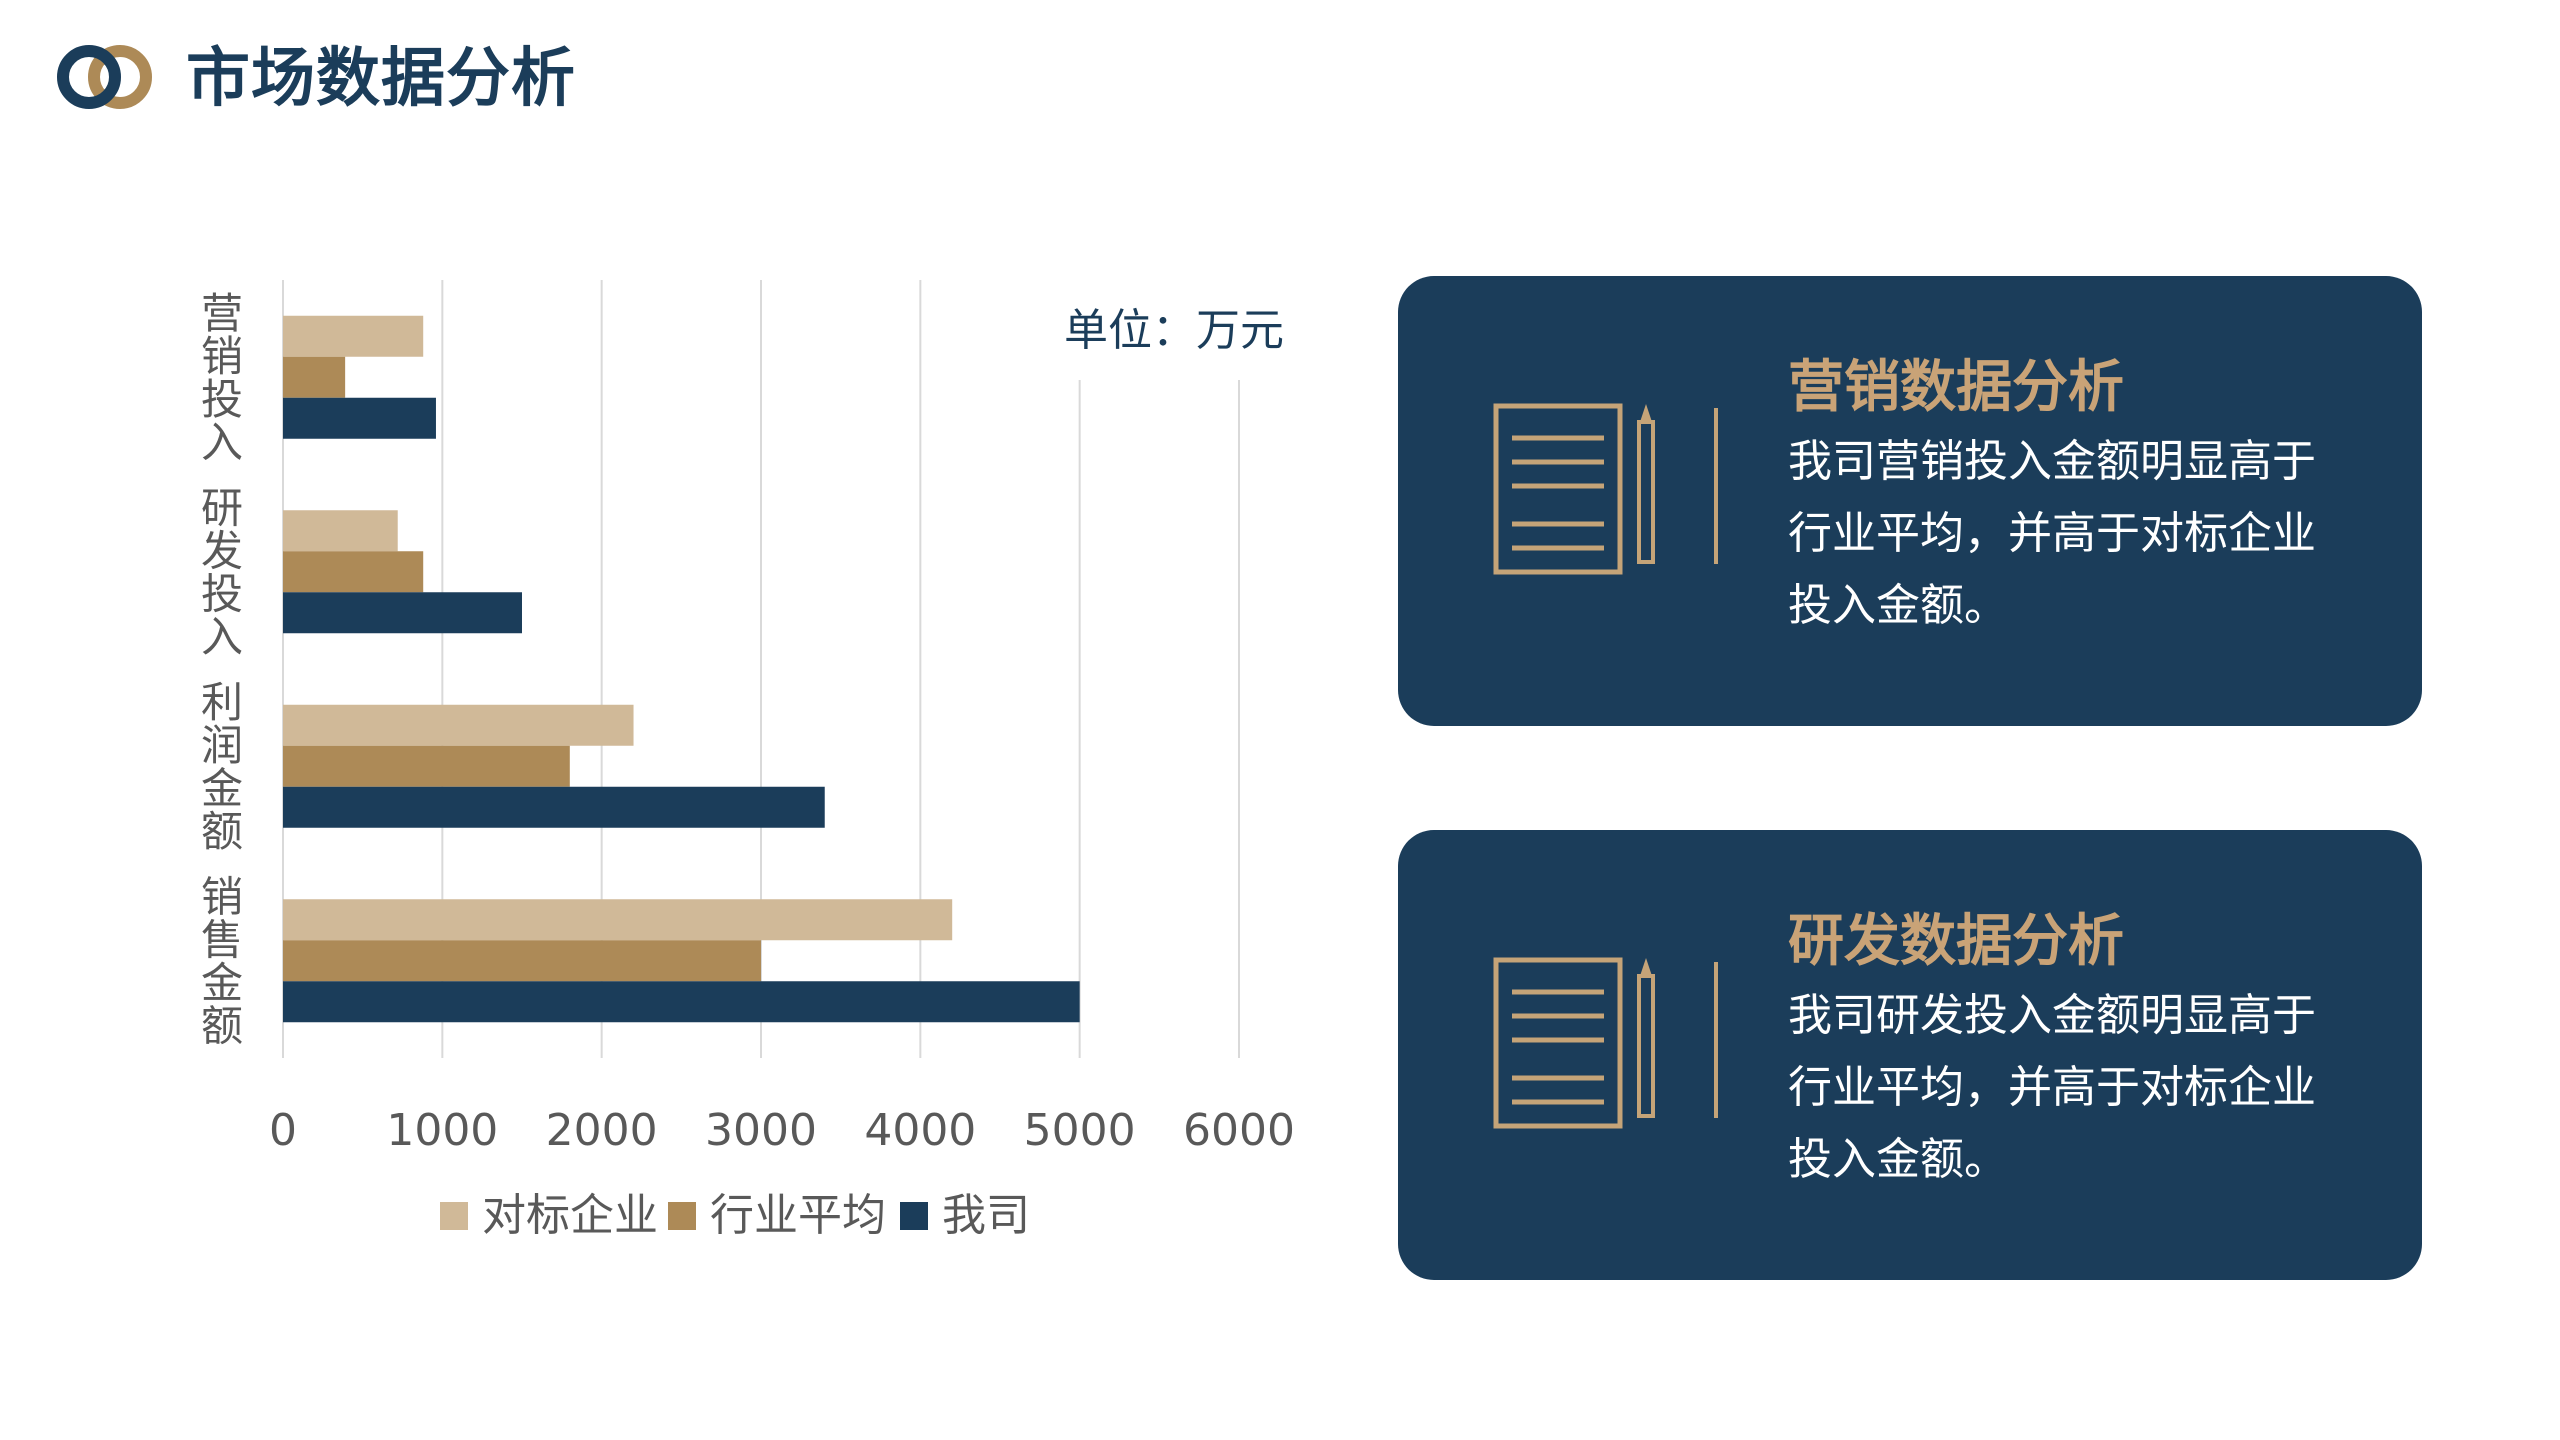  Describe the element at coordinates (2052, 1087) in the screenshot. I see `card-text: 我司研发投入金额明显高于行业平均，并高于对标企业投入金额。` at that location.